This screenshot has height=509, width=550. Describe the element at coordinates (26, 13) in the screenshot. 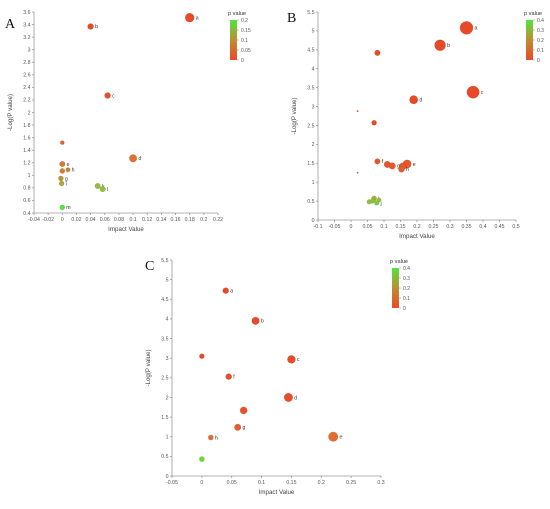

I see `y-tick-label: 3.6` at that location.